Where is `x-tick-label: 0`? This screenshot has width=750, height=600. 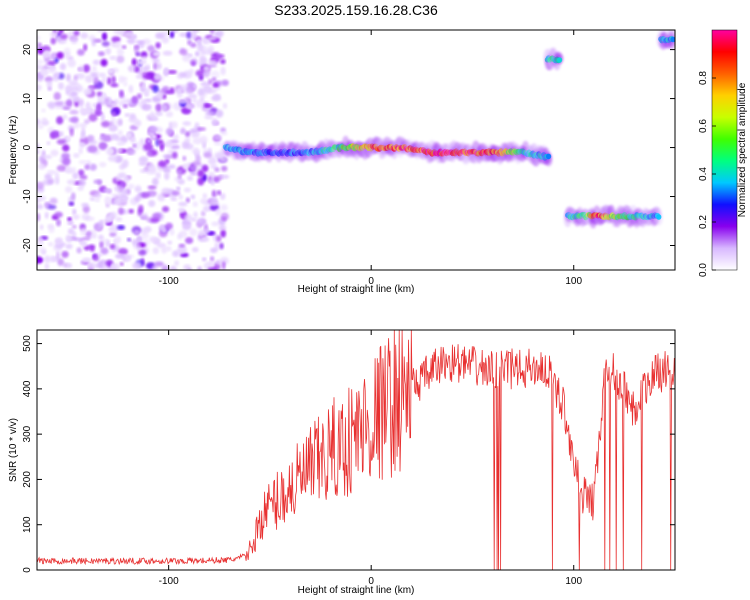 x-tick-label: 0 is located at coordinates (371, 581).